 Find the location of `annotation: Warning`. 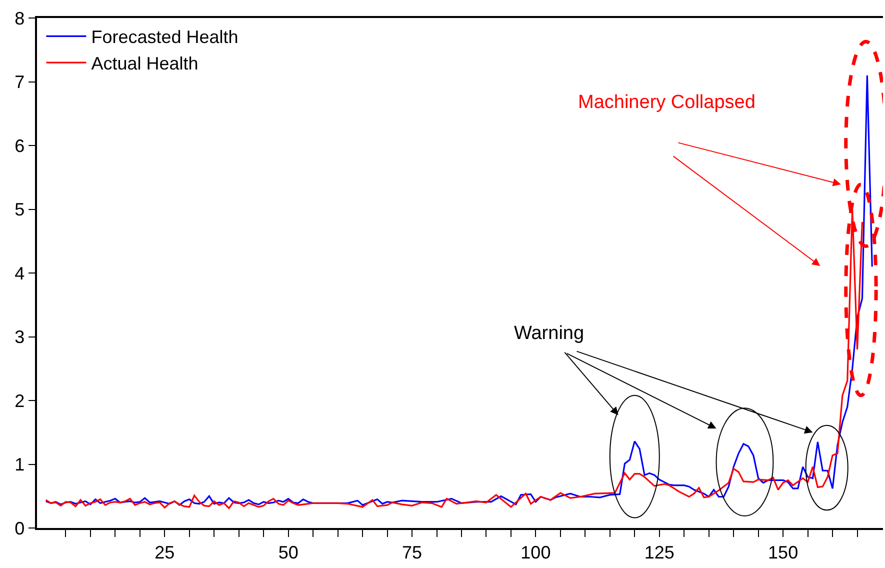

annotation: Warning is located at coordinates (549, 333).